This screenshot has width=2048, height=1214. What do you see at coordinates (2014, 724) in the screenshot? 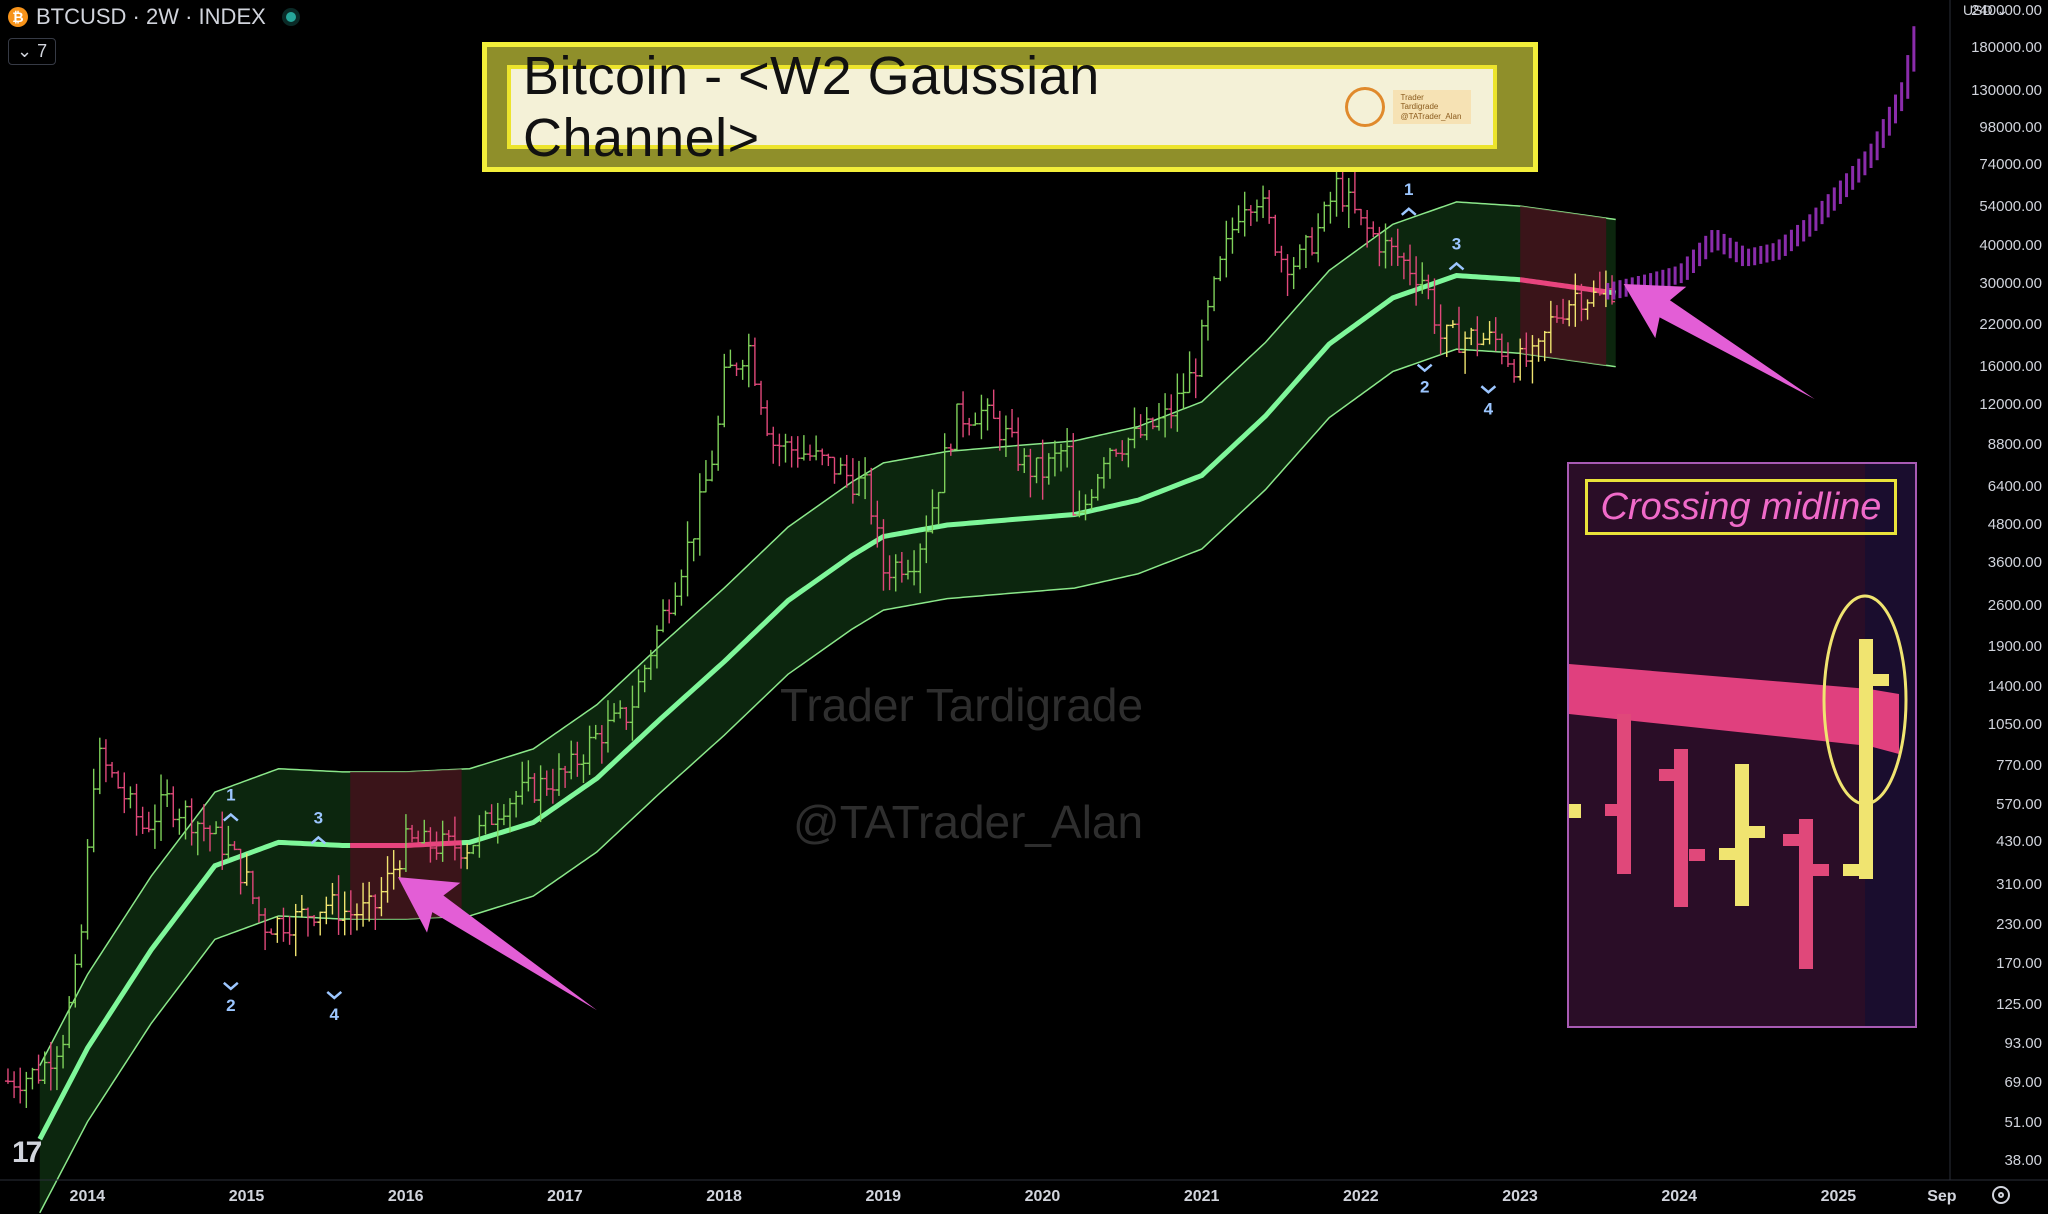
I see `price-axis-label: 1050.00` at bounding box center [2014, 724].